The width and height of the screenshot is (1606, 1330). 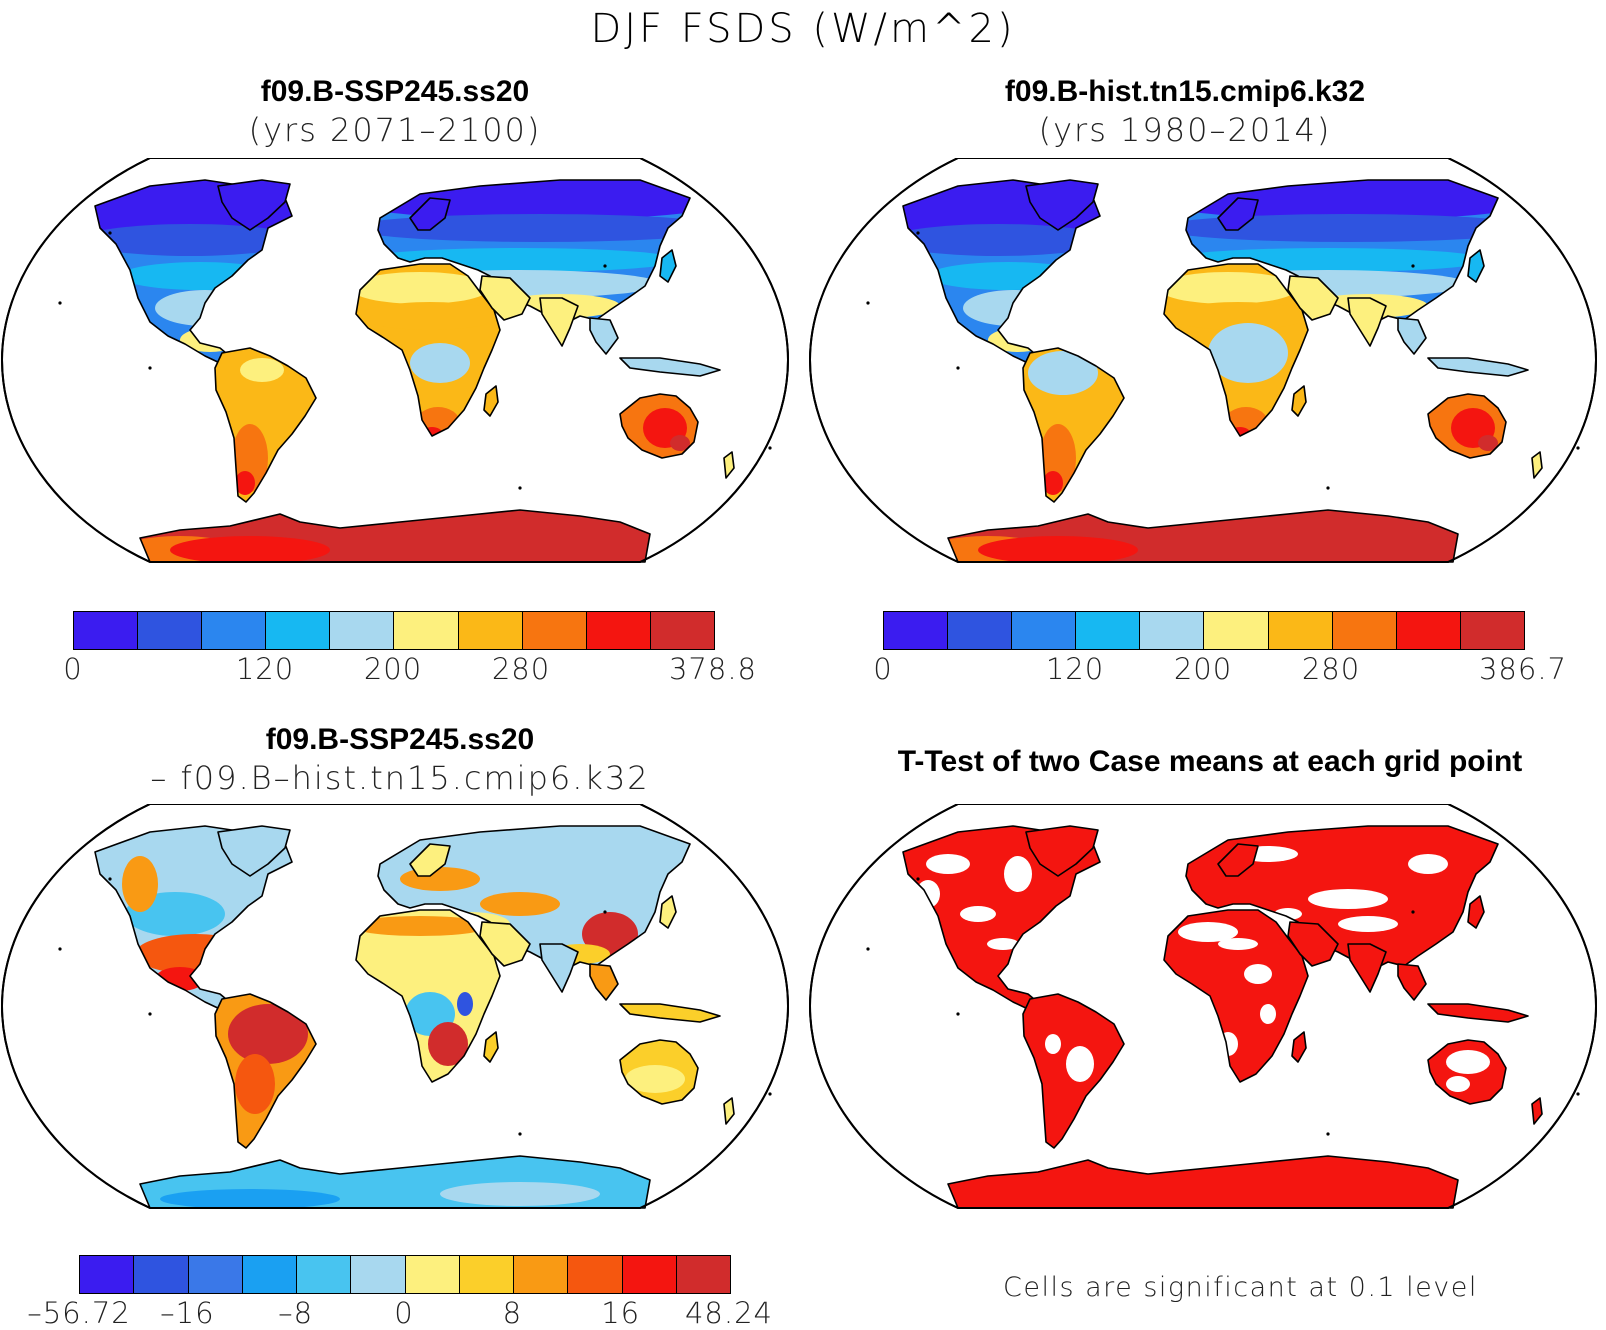 I want to click on colorbar-tick-label: 200, so click(x=1203, y=669).